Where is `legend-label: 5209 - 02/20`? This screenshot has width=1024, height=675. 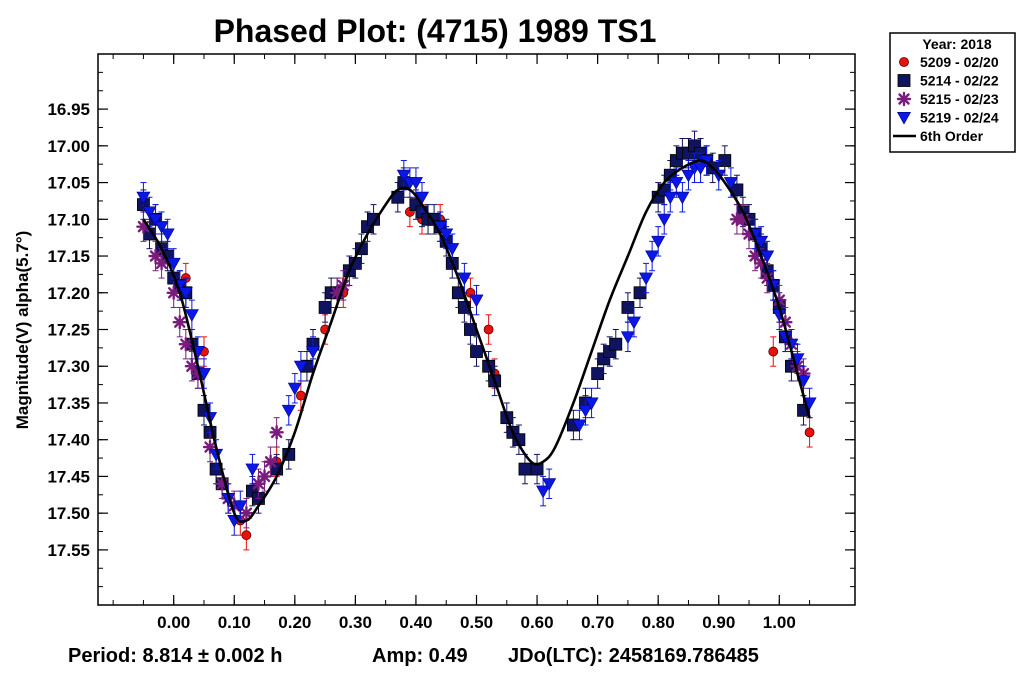 legend-label: 5209 - 02/20 is located at coordinates (959, 62).